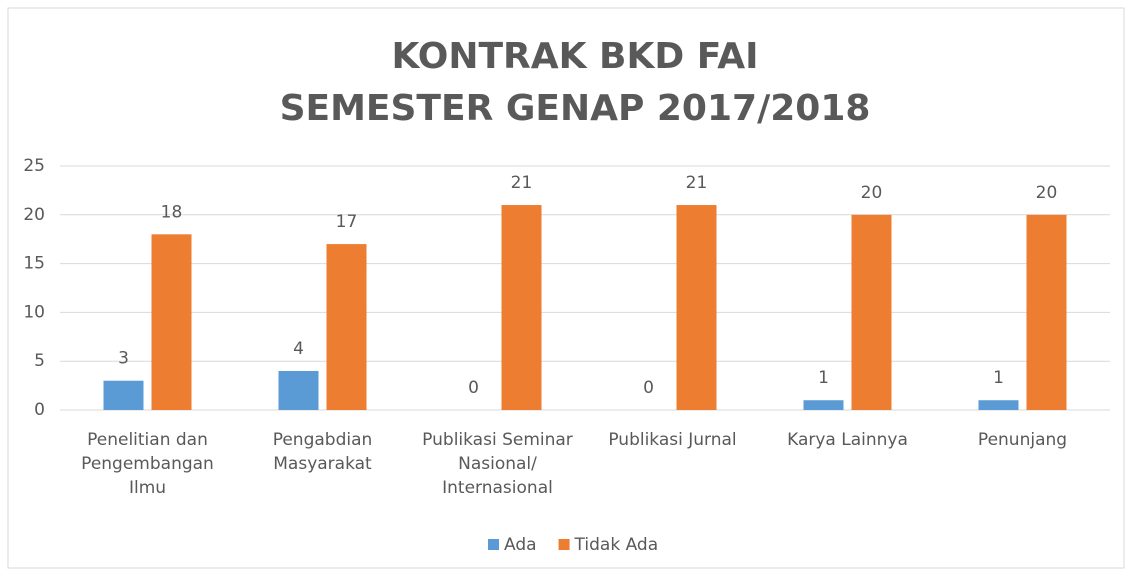  I want to click on y-tick-label: 10, so click(34, 312).